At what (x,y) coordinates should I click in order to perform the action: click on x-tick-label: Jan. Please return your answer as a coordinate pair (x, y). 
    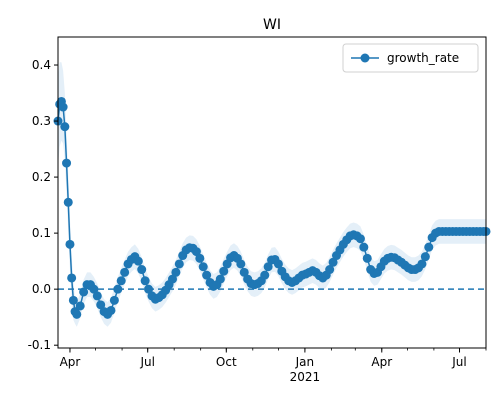
    Looking at the image, I should click on (305, 362).